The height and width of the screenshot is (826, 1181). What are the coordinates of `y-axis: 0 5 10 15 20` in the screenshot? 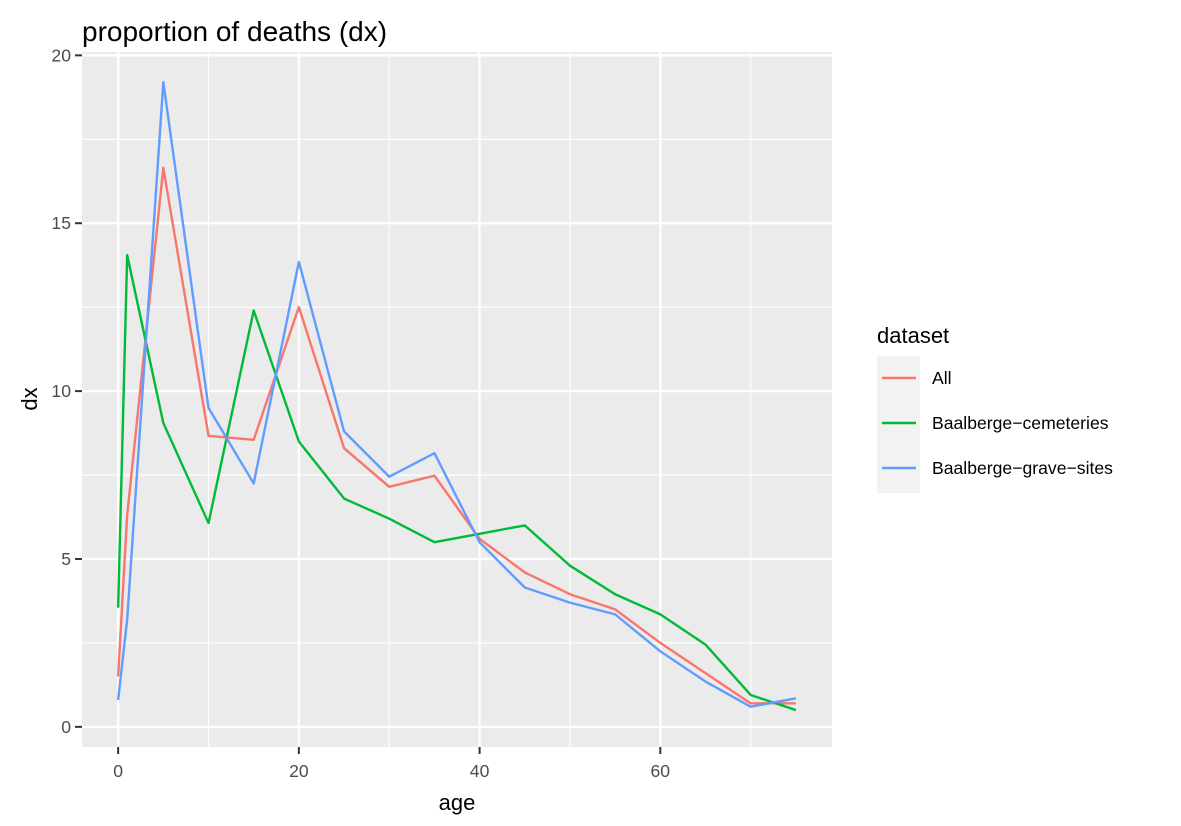 It's located at (66, 391).